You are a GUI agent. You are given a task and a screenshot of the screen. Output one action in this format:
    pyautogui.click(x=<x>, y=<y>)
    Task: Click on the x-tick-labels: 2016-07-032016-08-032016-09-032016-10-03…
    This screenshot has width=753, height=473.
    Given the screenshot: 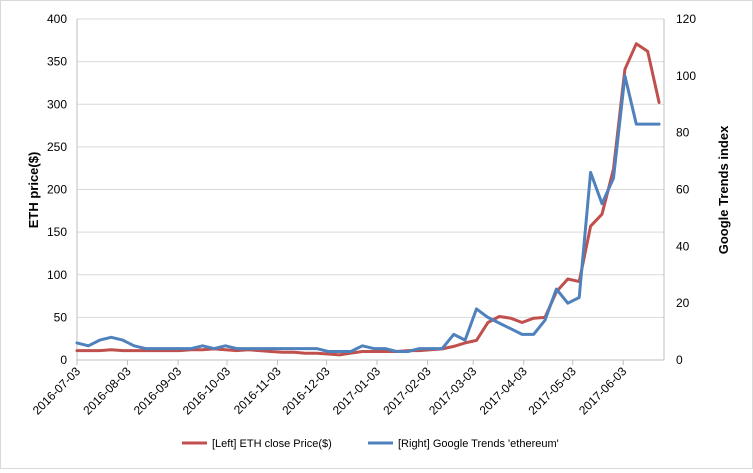 What is the action you would take?
    pyautogui.click(x=330, y=391)
    